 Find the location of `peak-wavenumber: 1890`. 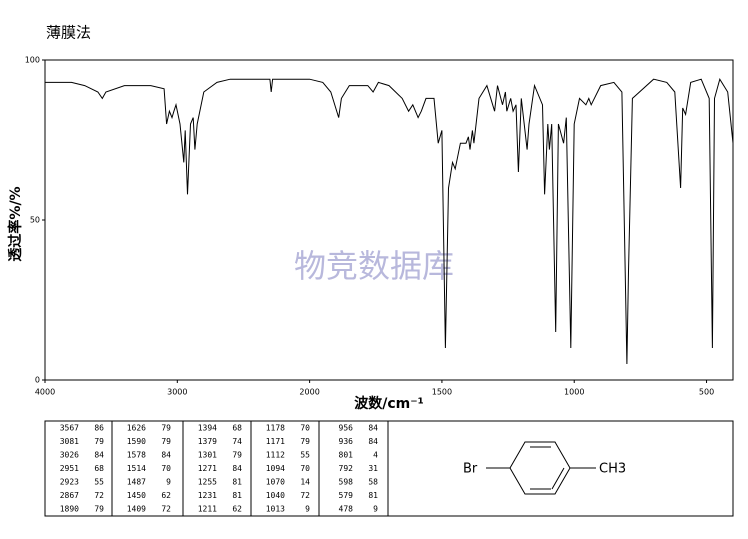

peak-wavenumber: 1890 is located at coordinates (69, 509).